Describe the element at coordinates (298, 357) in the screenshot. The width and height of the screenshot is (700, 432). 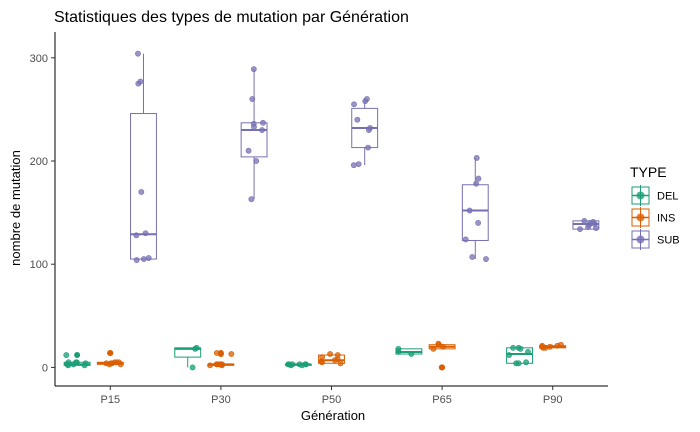
I see `series-del` at that location.